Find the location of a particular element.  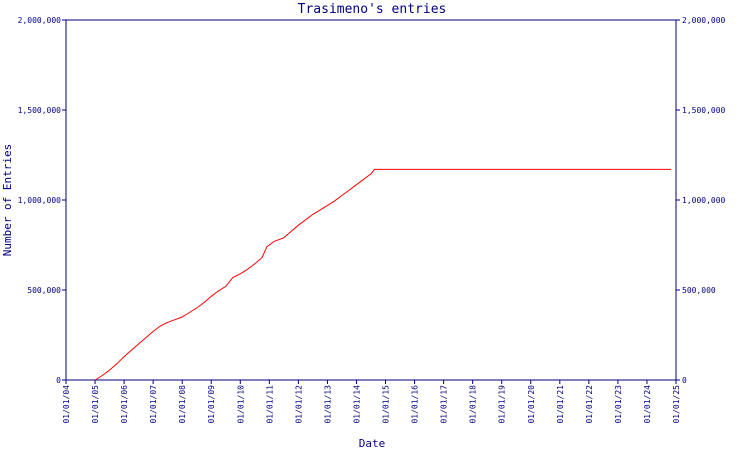

x-tick-label: 01/01/09 is located at coordinates (211, 404).